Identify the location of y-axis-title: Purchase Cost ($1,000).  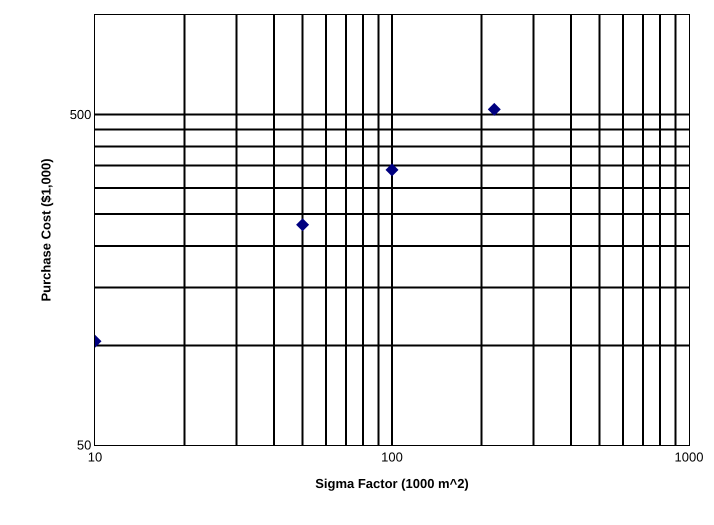
(46, 230).